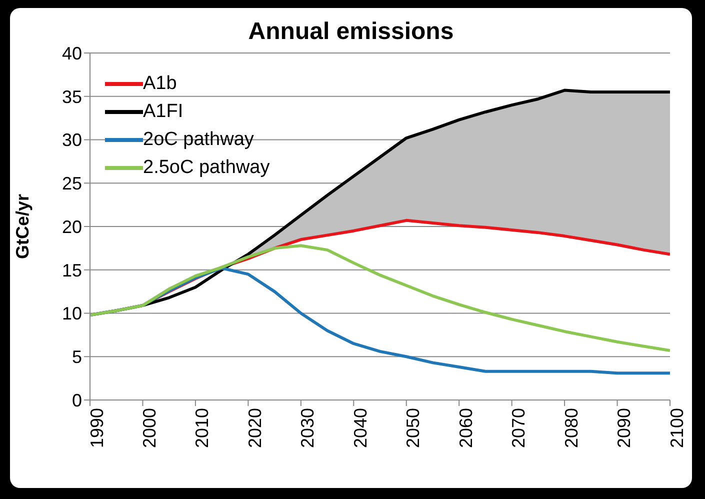 This screenshot has width=705, height=499. Describe the element at coordinates (518, 428) in the screenshot. I see `x-tick-label: 2070` at that location.